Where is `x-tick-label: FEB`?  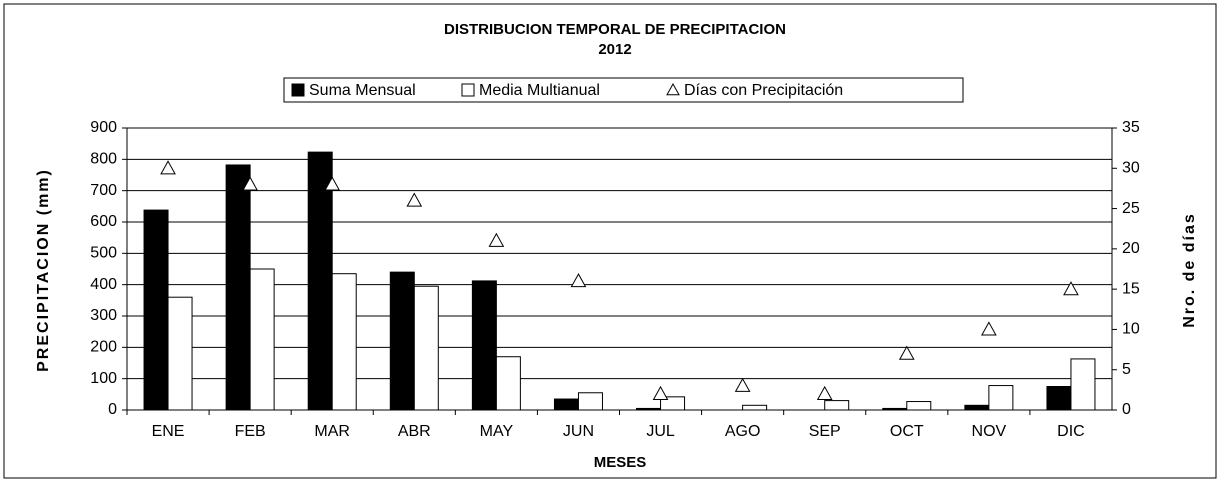 x-tick-label: FEB is located at coordinates (250, 431).